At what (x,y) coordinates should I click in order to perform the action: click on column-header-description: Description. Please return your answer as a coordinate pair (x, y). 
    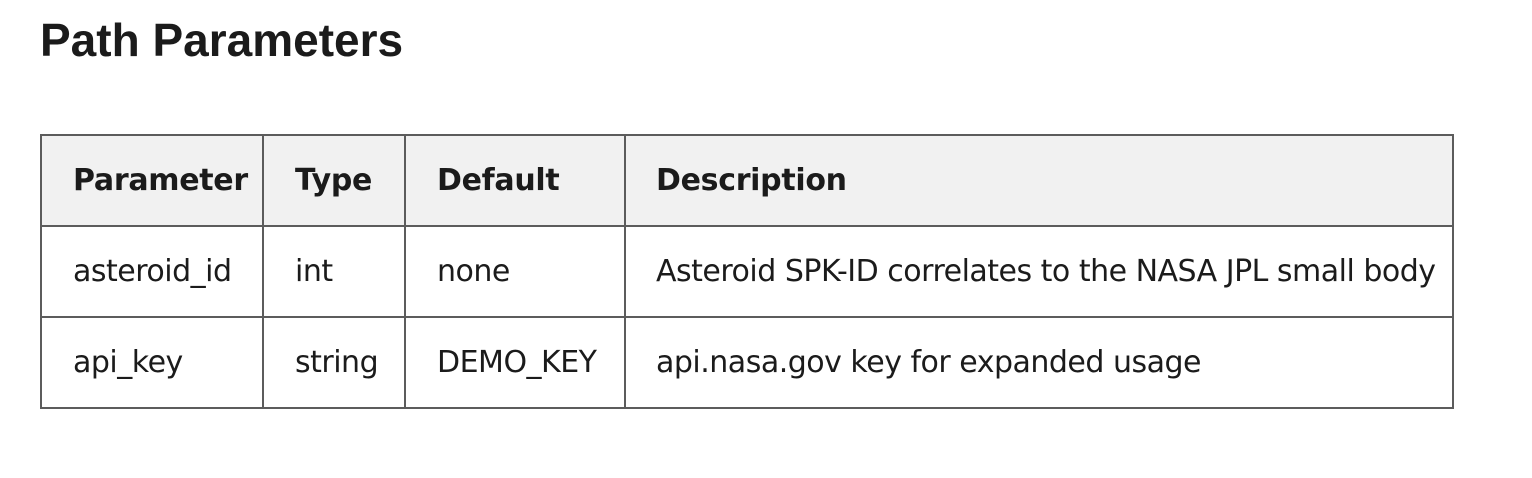
    Looking at the image, I should click on (1039, 180).